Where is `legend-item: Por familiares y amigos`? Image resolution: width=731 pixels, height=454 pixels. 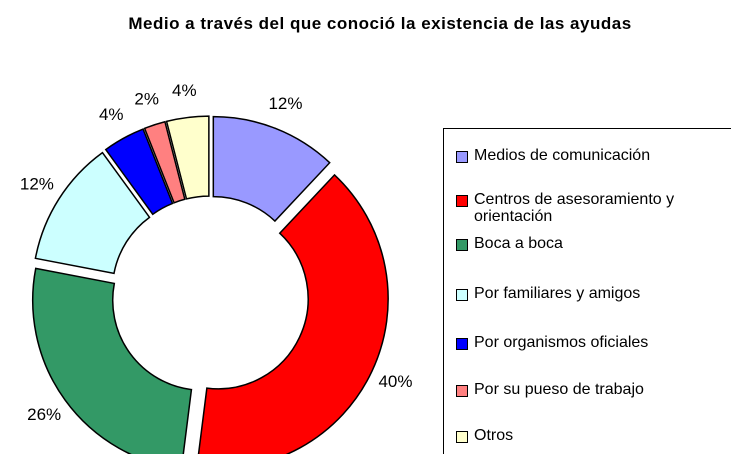 legend-item: Por familiares y amigos is located at coordinates (587, 293).